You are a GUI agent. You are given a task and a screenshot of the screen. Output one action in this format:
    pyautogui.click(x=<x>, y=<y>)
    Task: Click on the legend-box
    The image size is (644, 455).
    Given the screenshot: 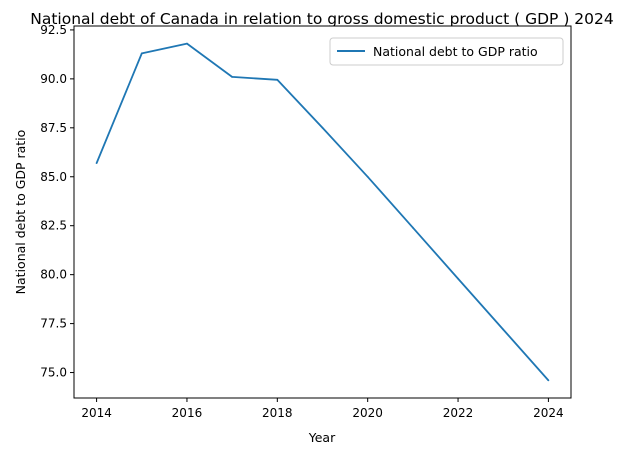 What is the action you would take?
    pyautogui.click(x=446, y=51)
    